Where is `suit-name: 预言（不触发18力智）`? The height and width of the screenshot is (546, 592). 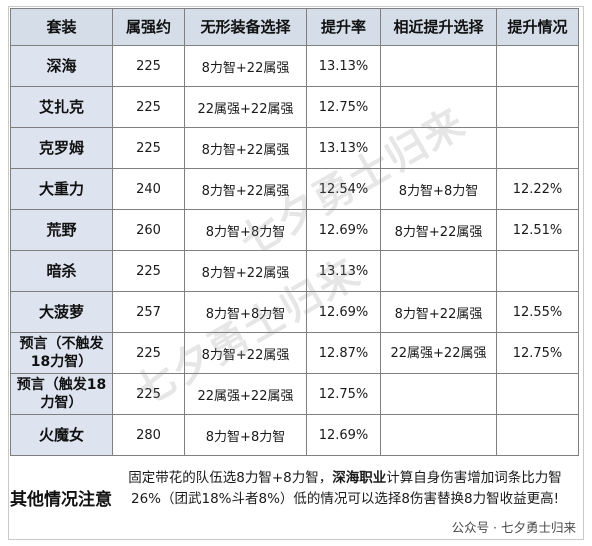
suit-name: 预言（不触发18力智） is located at coordinates (61, 353).